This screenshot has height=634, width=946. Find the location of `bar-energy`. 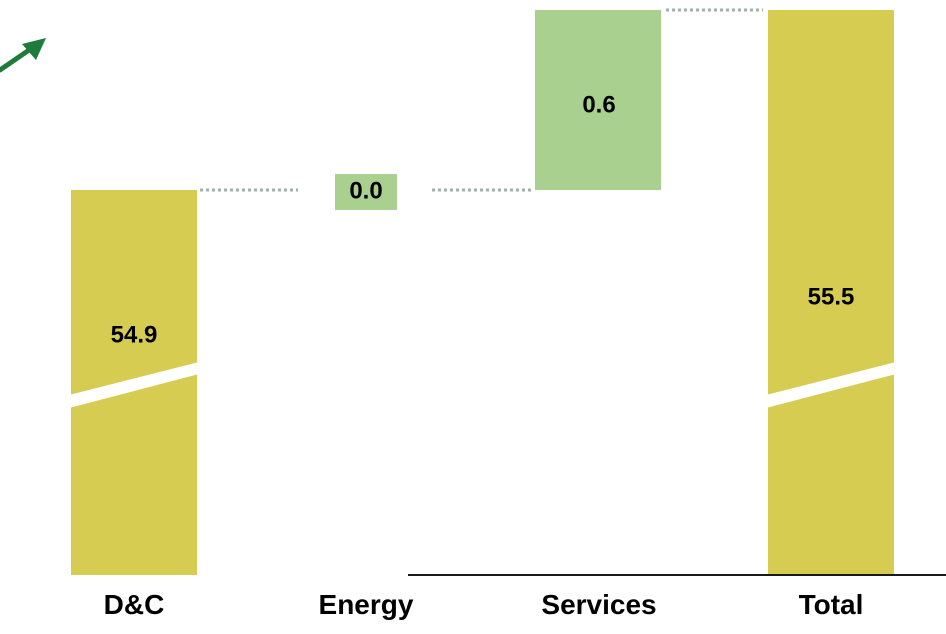

bar-energy is located at coordinates (366, 192).